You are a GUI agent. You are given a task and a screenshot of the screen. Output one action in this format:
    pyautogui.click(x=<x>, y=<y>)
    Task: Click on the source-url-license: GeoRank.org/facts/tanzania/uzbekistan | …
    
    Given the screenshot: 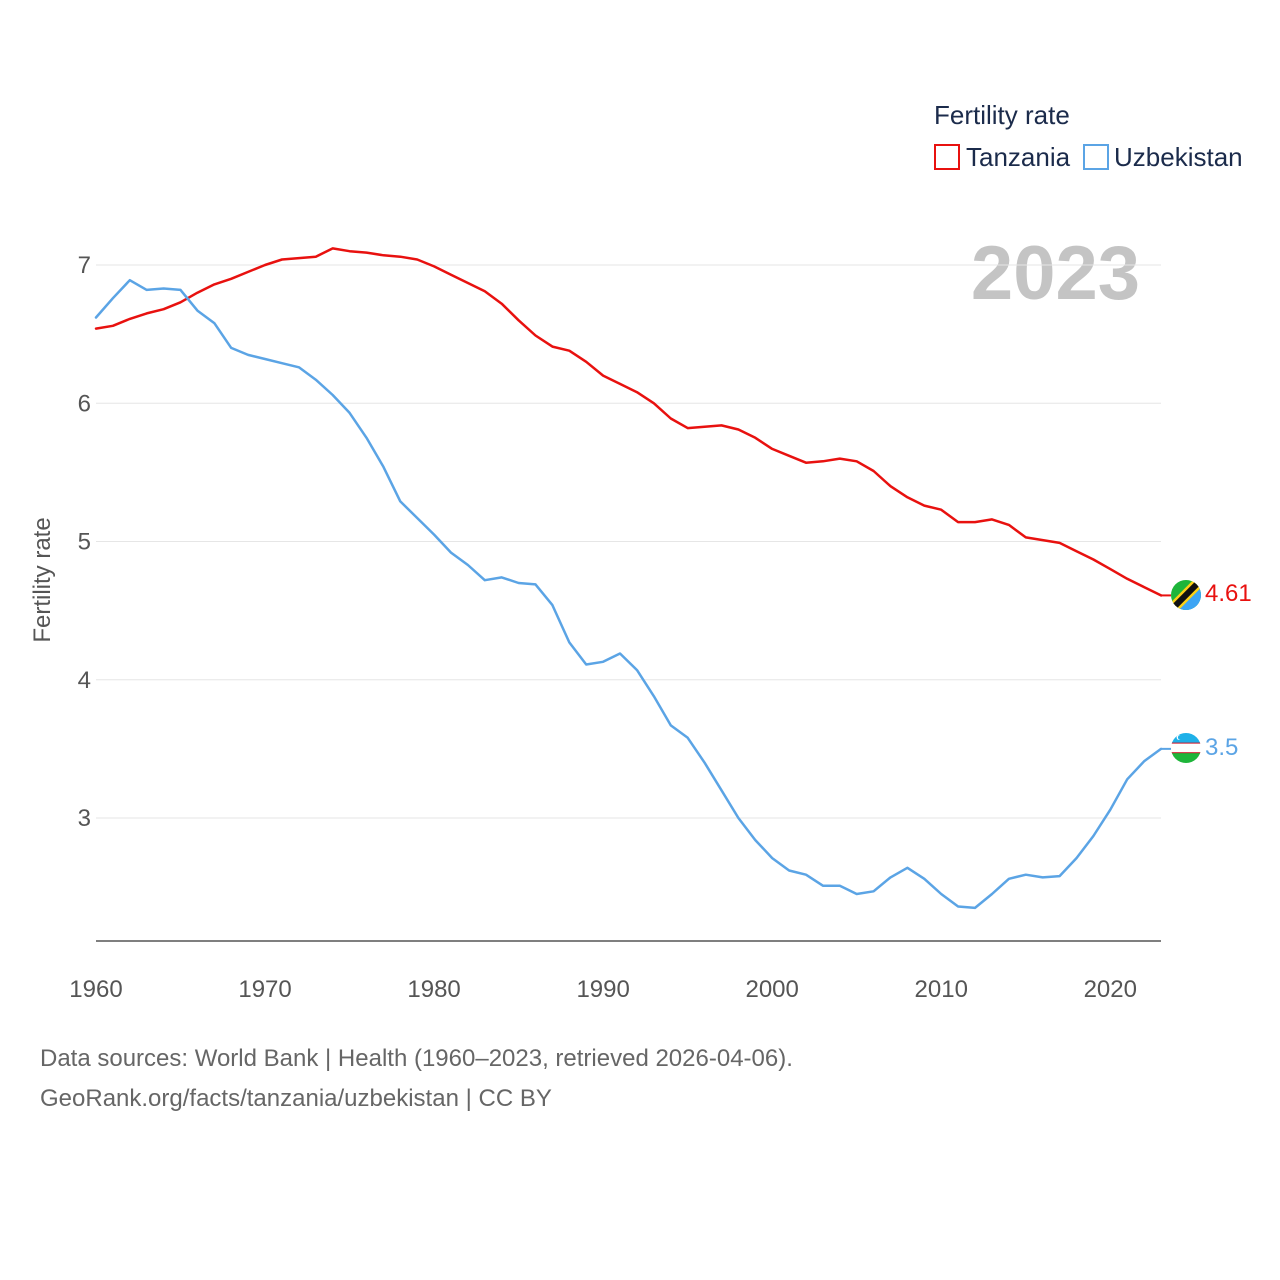 What is the action you would take?
    pyautogui.click(x=296, y=1098)
    